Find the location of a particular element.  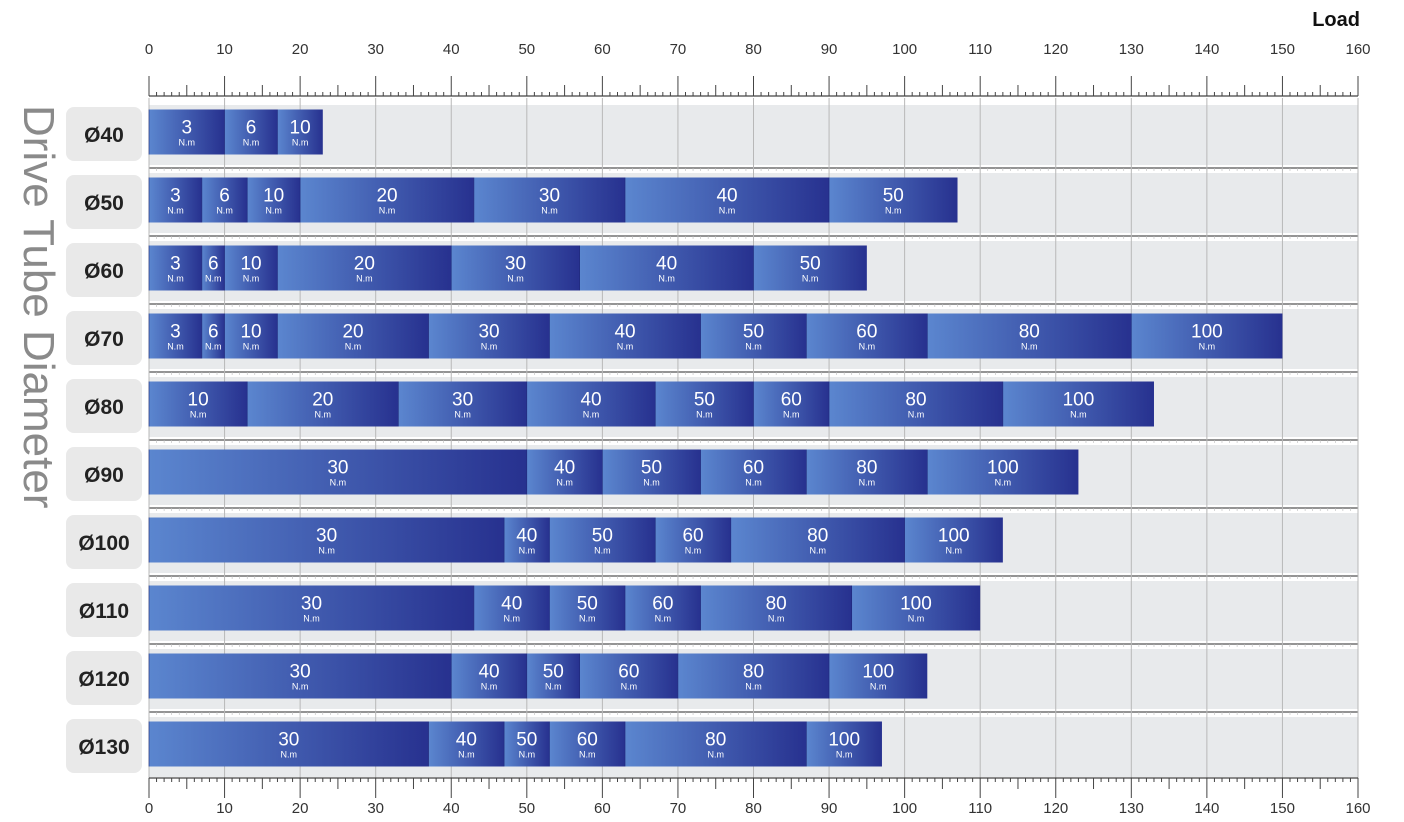

tick-label: 140 is located at coordinates (1206, 808).